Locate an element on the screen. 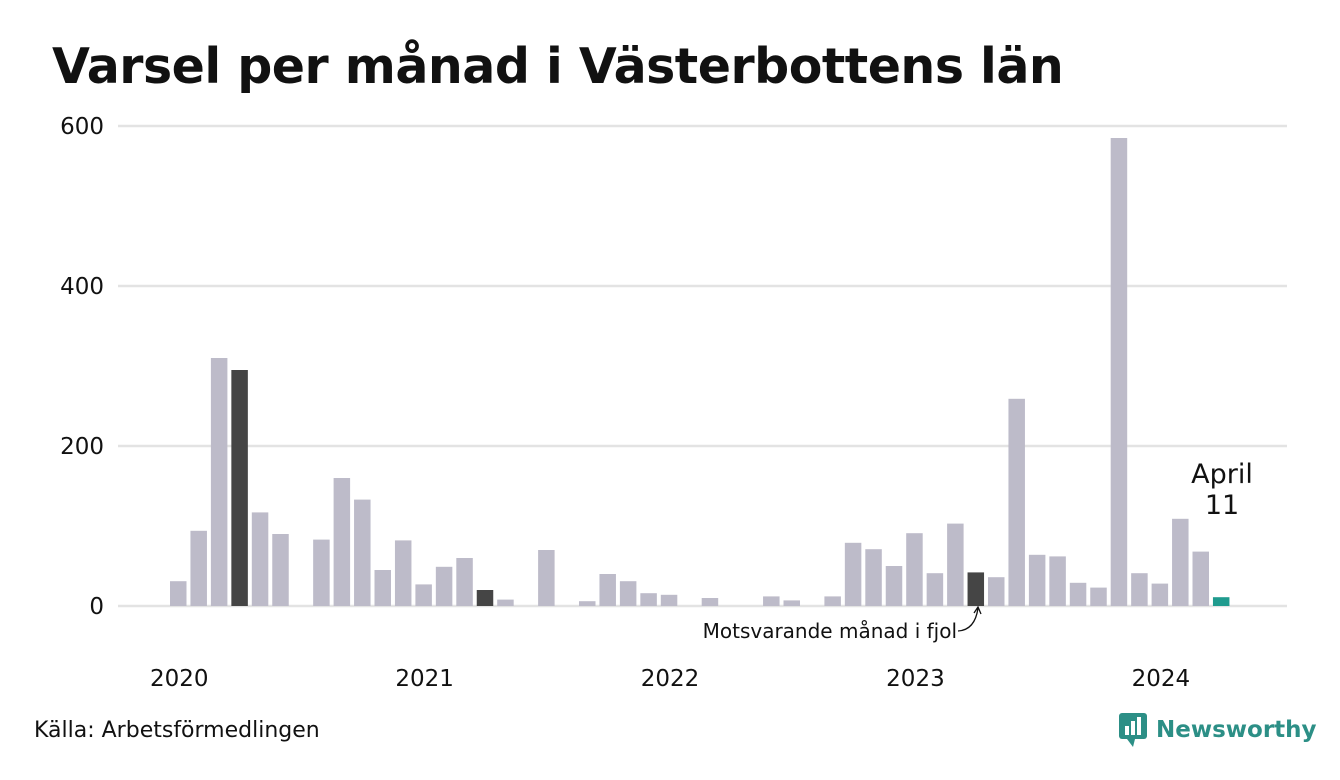 The width and height of the screenshot is (1340, 780). annotations: April 11 Motsvarande månad i fjol is located at coordinates (978, 551).